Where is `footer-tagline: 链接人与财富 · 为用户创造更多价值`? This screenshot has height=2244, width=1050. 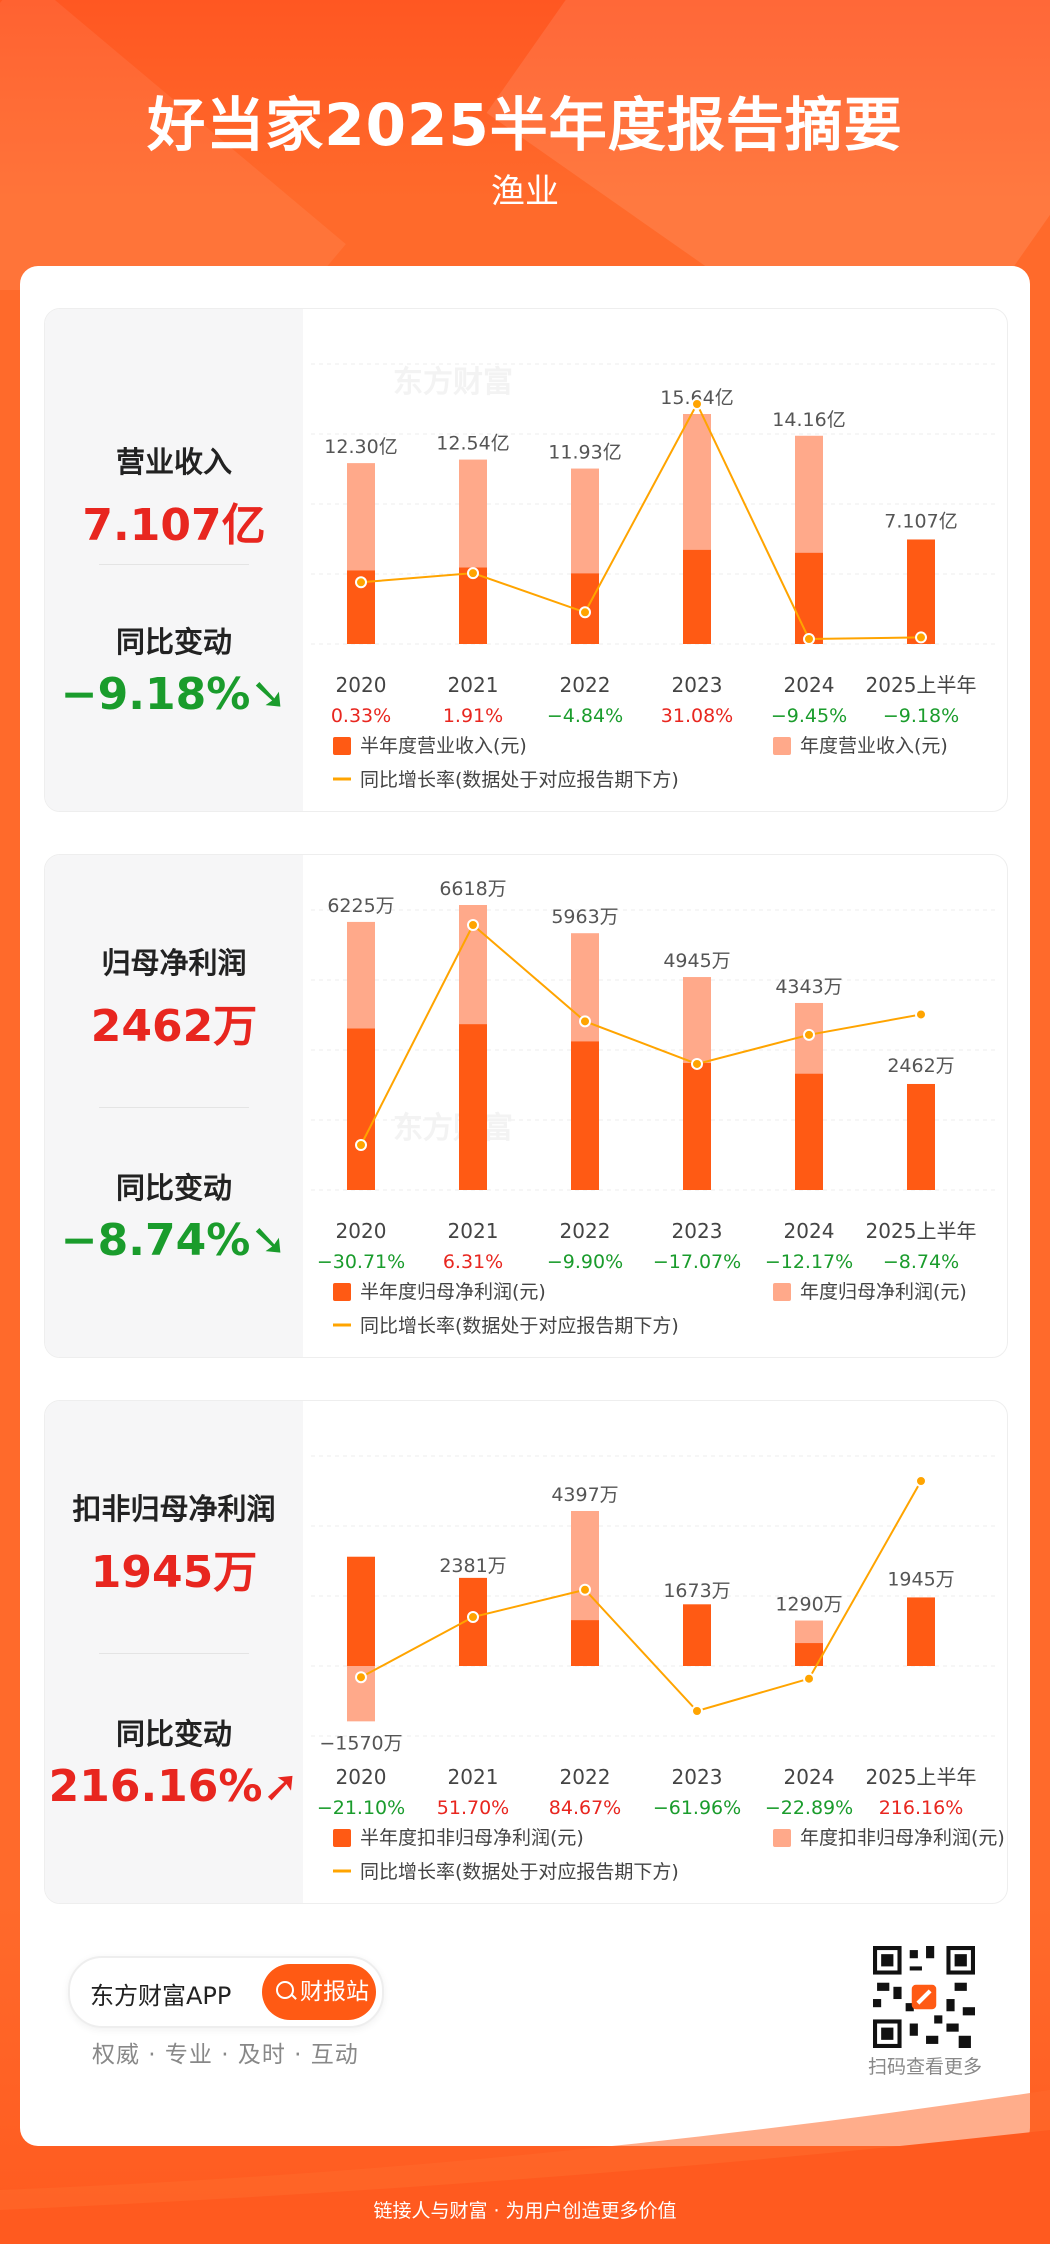 footer-tagline: 链接人与财富 · 为用户创造更多价值 is located at coordinates (525, 2211).